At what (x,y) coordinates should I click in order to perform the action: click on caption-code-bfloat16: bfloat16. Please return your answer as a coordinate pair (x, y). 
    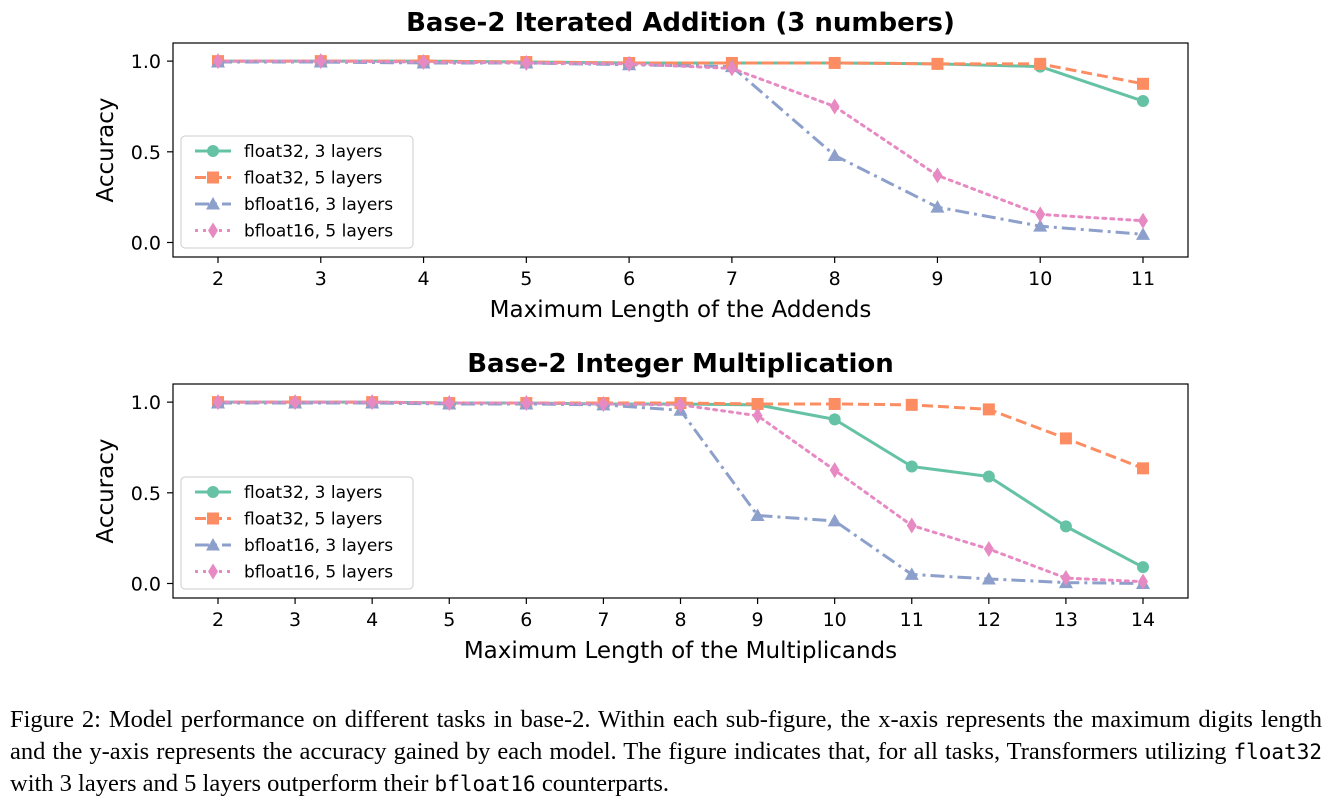
    Looking at the image, I should click on (485, 784).